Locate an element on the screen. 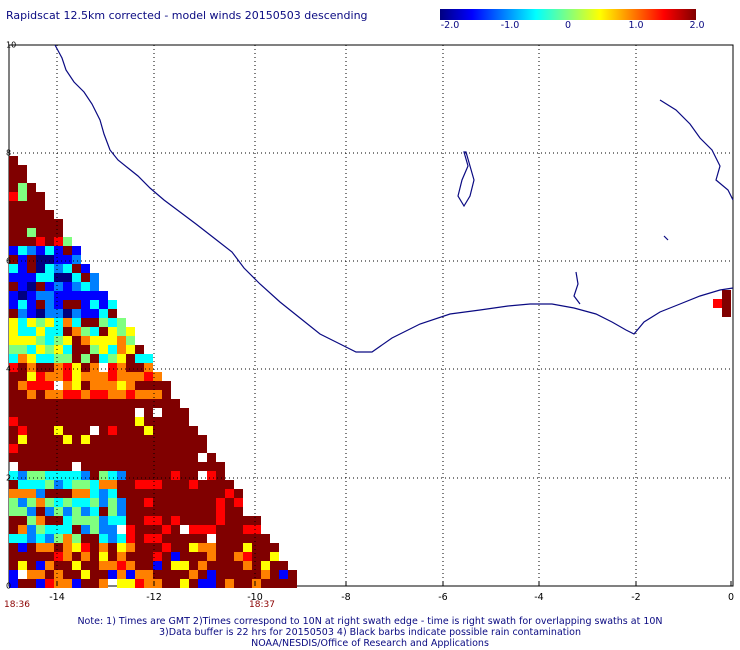 The height and width of the screenshot is (650, 740). swath-start-time: 18:36 is located at coordinates (17, 605).